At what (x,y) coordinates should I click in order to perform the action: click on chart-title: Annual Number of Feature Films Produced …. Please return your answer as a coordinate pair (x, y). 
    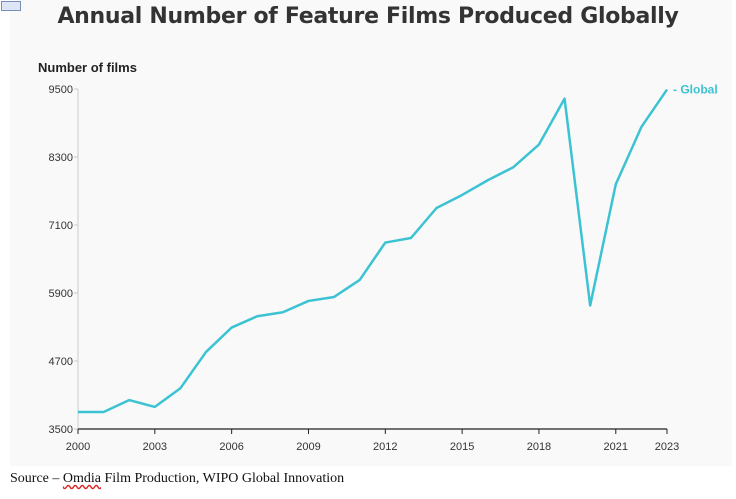
    Looking at the image, I should click on (368, 16).